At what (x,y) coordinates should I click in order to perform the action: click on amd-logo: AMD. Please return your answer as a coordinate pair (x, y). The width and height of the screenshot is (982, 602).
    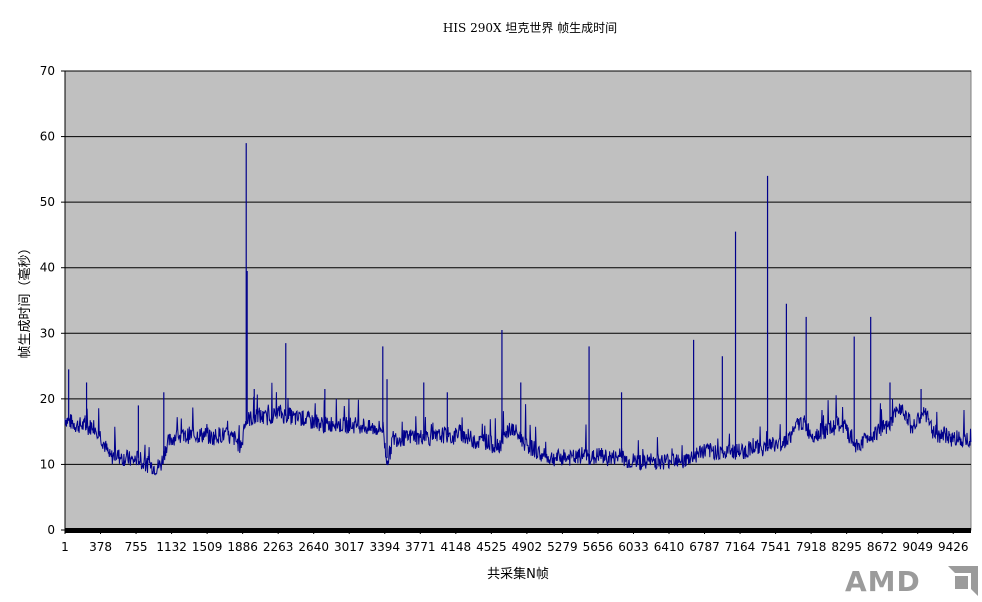
    Looking at the image, I should click on (911, 581).